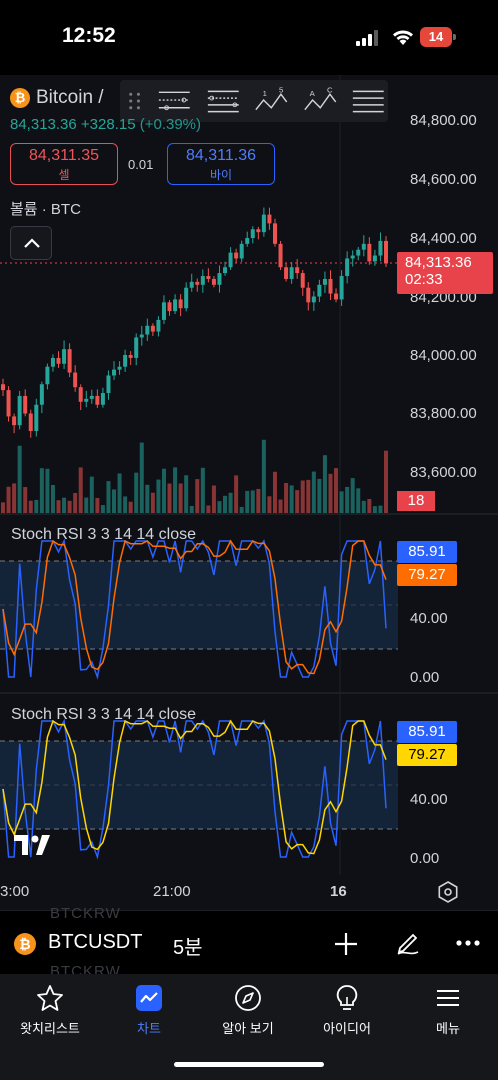  Describe the element at coordinates (31, 243) in the screenshot. I see `collapse-legend-button` at that location.